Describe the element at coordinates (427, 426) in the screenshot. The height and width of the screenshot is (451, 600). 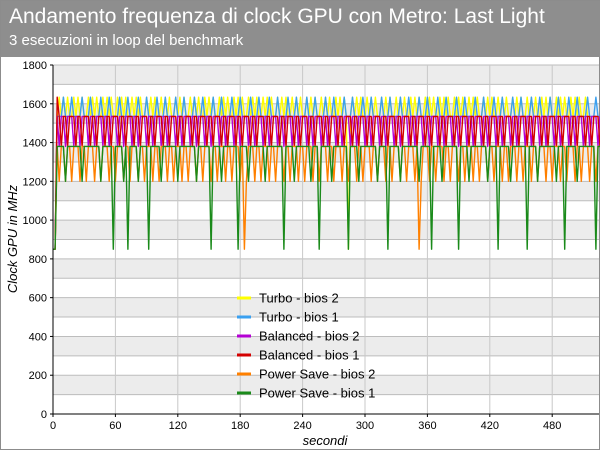
I see `x-tick-label: 360` at that location.